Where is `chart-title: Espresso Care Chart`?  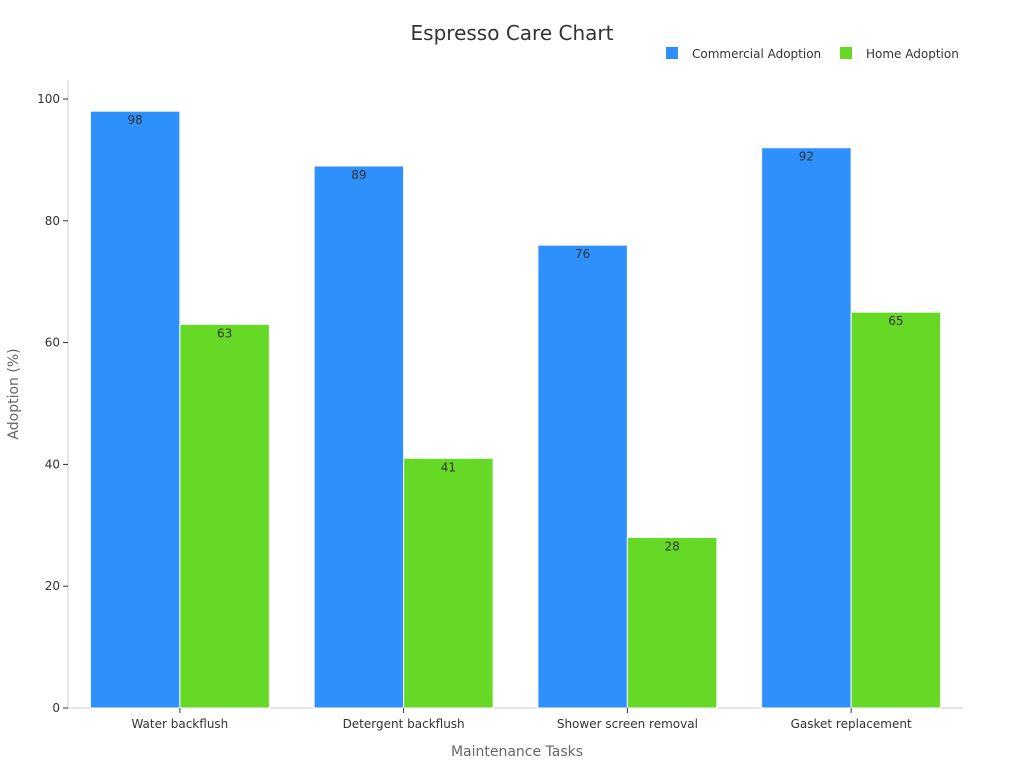 chart-title: Espresso Care Chart is located at coordinates (512, 33).